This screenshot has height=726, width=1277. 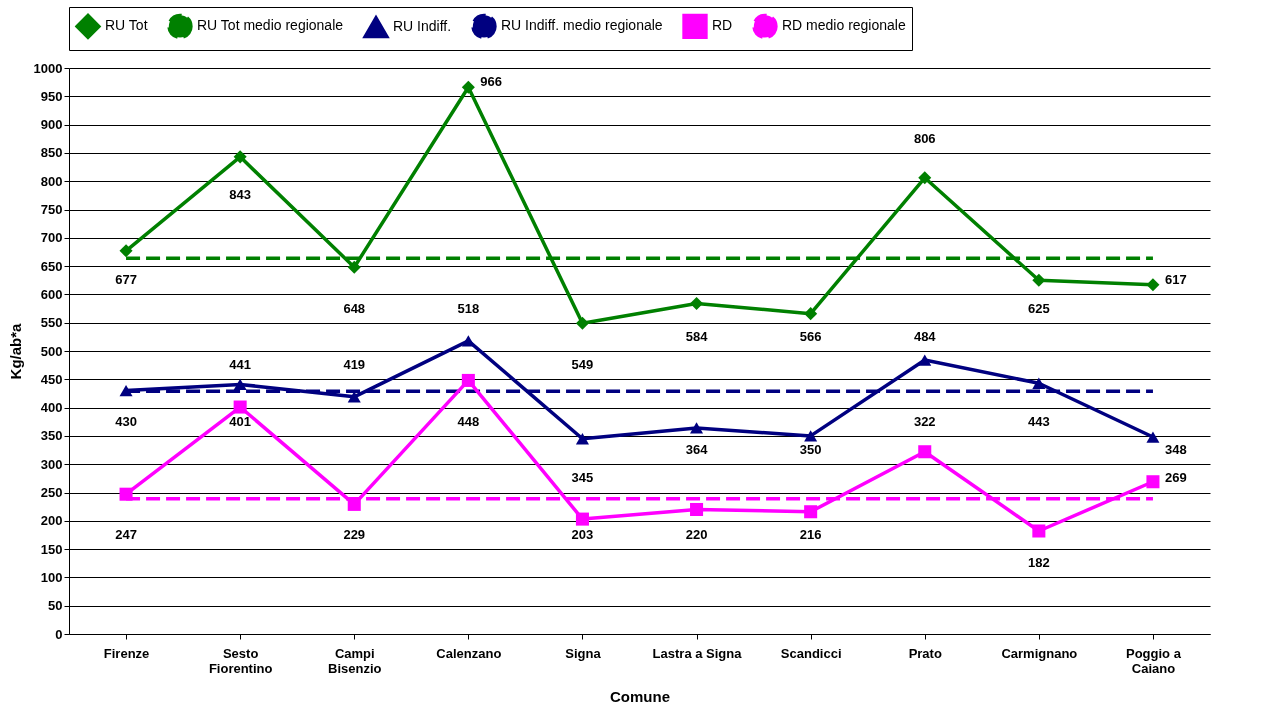 I want to click on y-tick-label: 950, so click(x=51, y=96).